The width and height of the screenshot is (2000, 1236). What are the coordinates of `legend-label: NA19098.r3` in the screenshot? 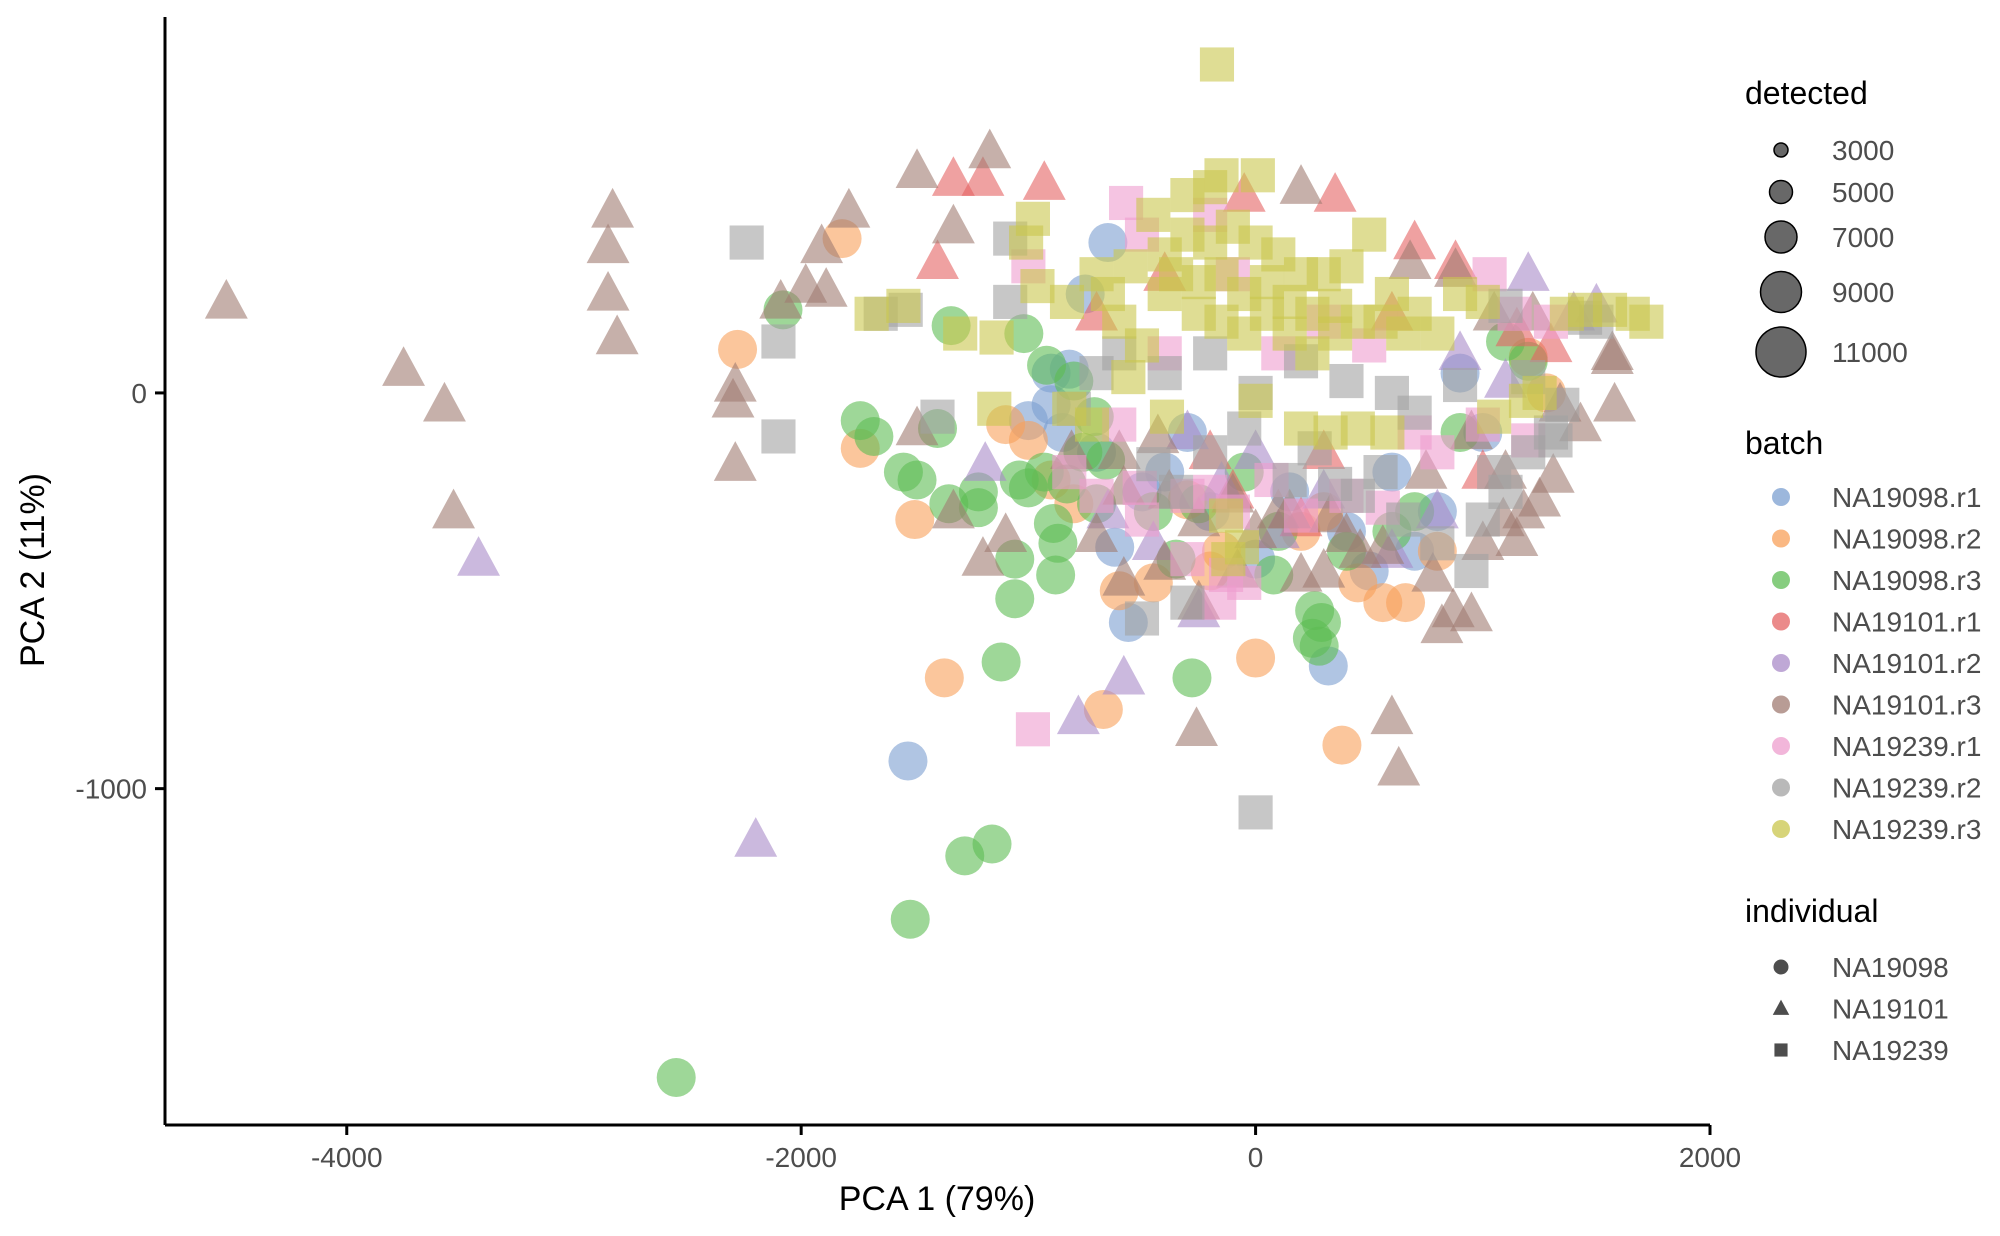 It's located at (1906, 580).